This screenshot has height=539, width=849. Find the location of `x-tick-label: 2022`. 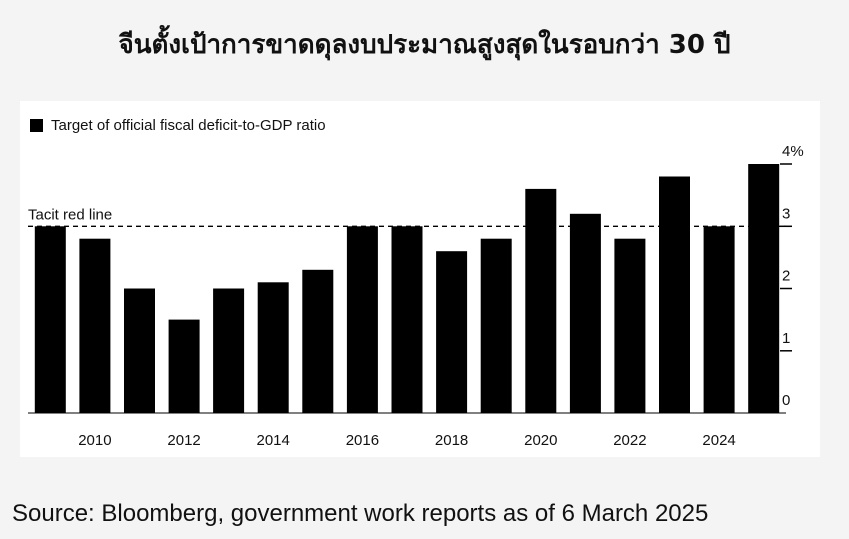

x-tick-label: 2022 is located at coordinates (629, 440).